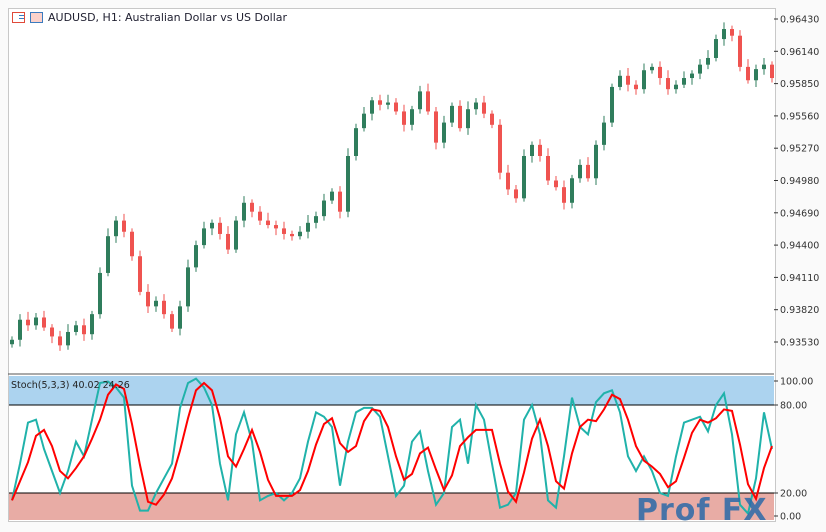 This screenshot has height=532, width=826. Describe the element at coordinates (799, 213) in the screenshot. I see `price-label: 0.94690` at that location.